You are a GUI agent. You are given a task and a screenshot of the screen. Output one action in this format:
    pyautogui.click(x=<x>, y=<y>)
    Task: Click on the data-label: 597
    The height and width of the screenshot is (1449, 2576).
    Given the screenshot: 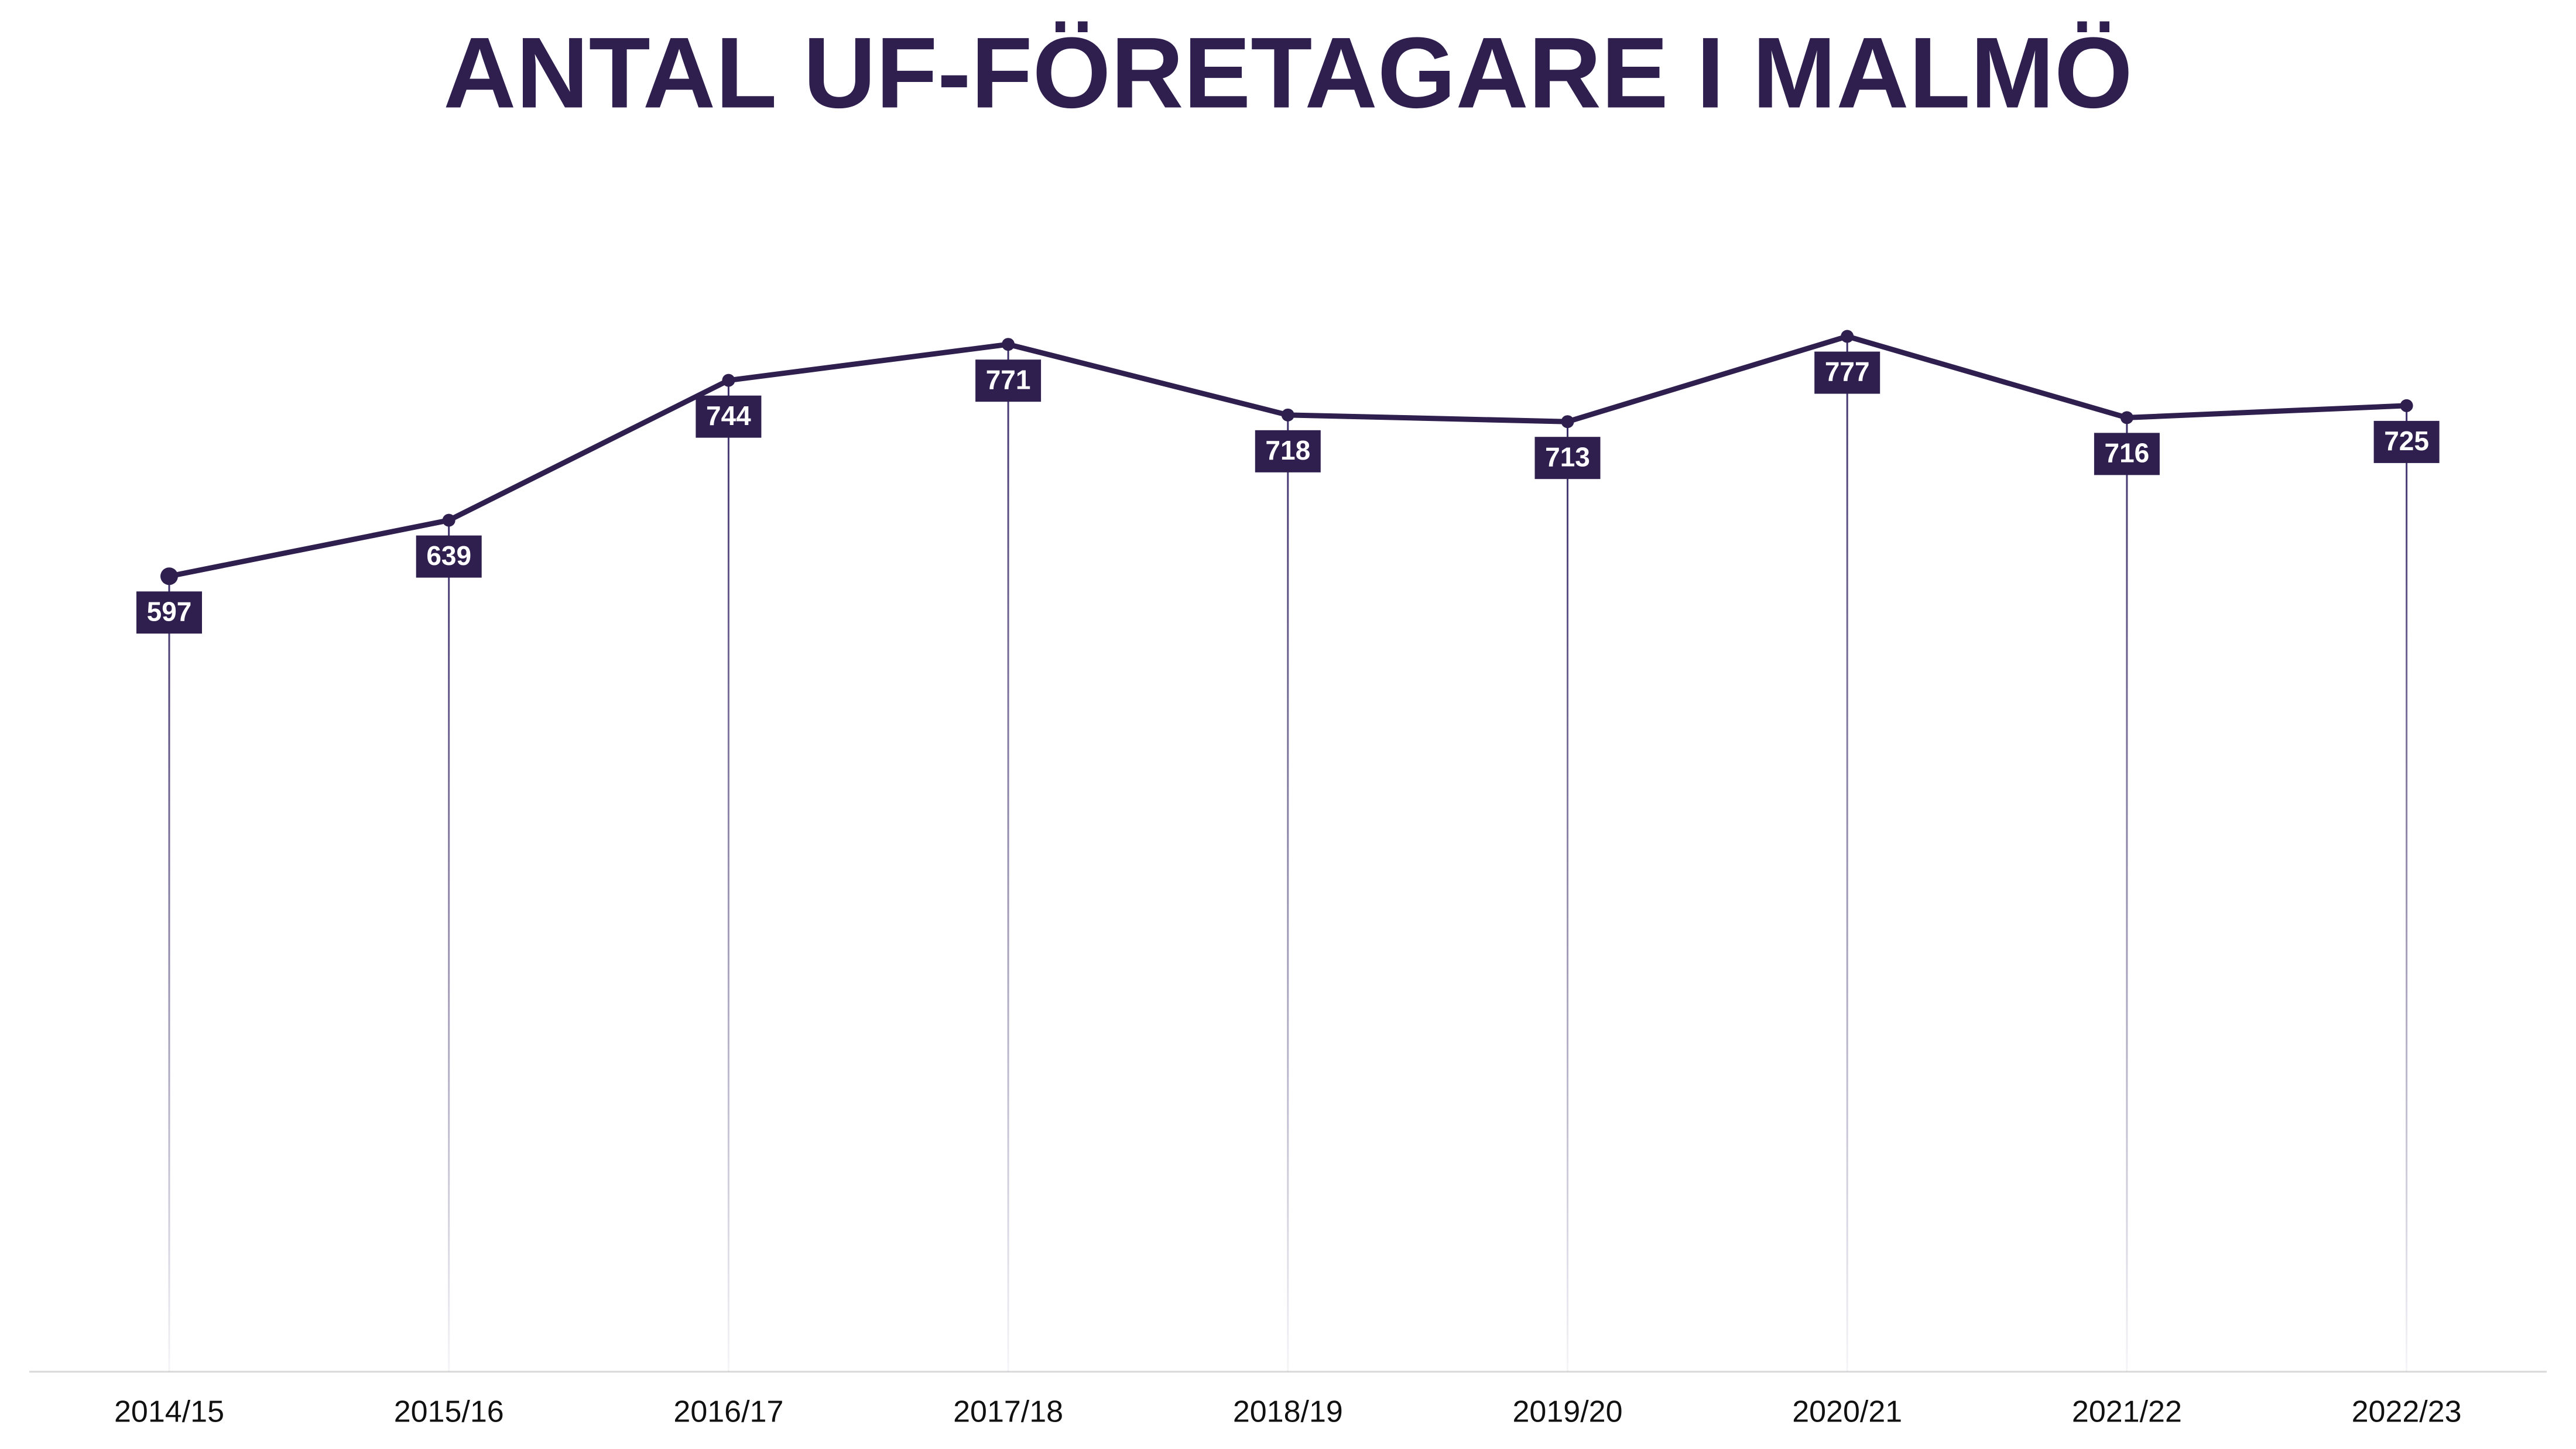 What is the action you would take?
    pyautogui.click(x=169, y=611)
    